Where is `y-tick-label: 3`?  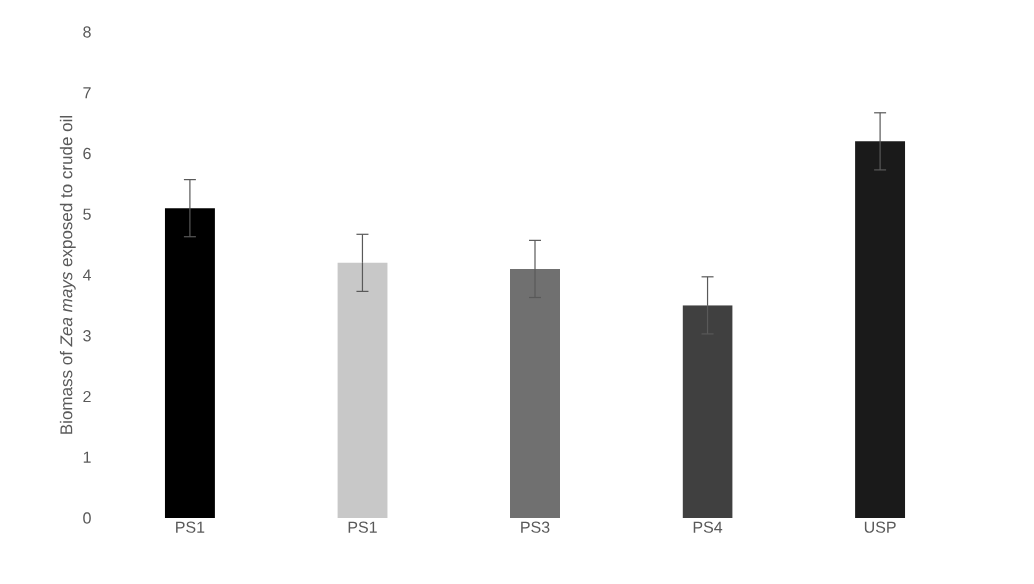
y-tick-label: 3 is located at coordinates (87, 336).